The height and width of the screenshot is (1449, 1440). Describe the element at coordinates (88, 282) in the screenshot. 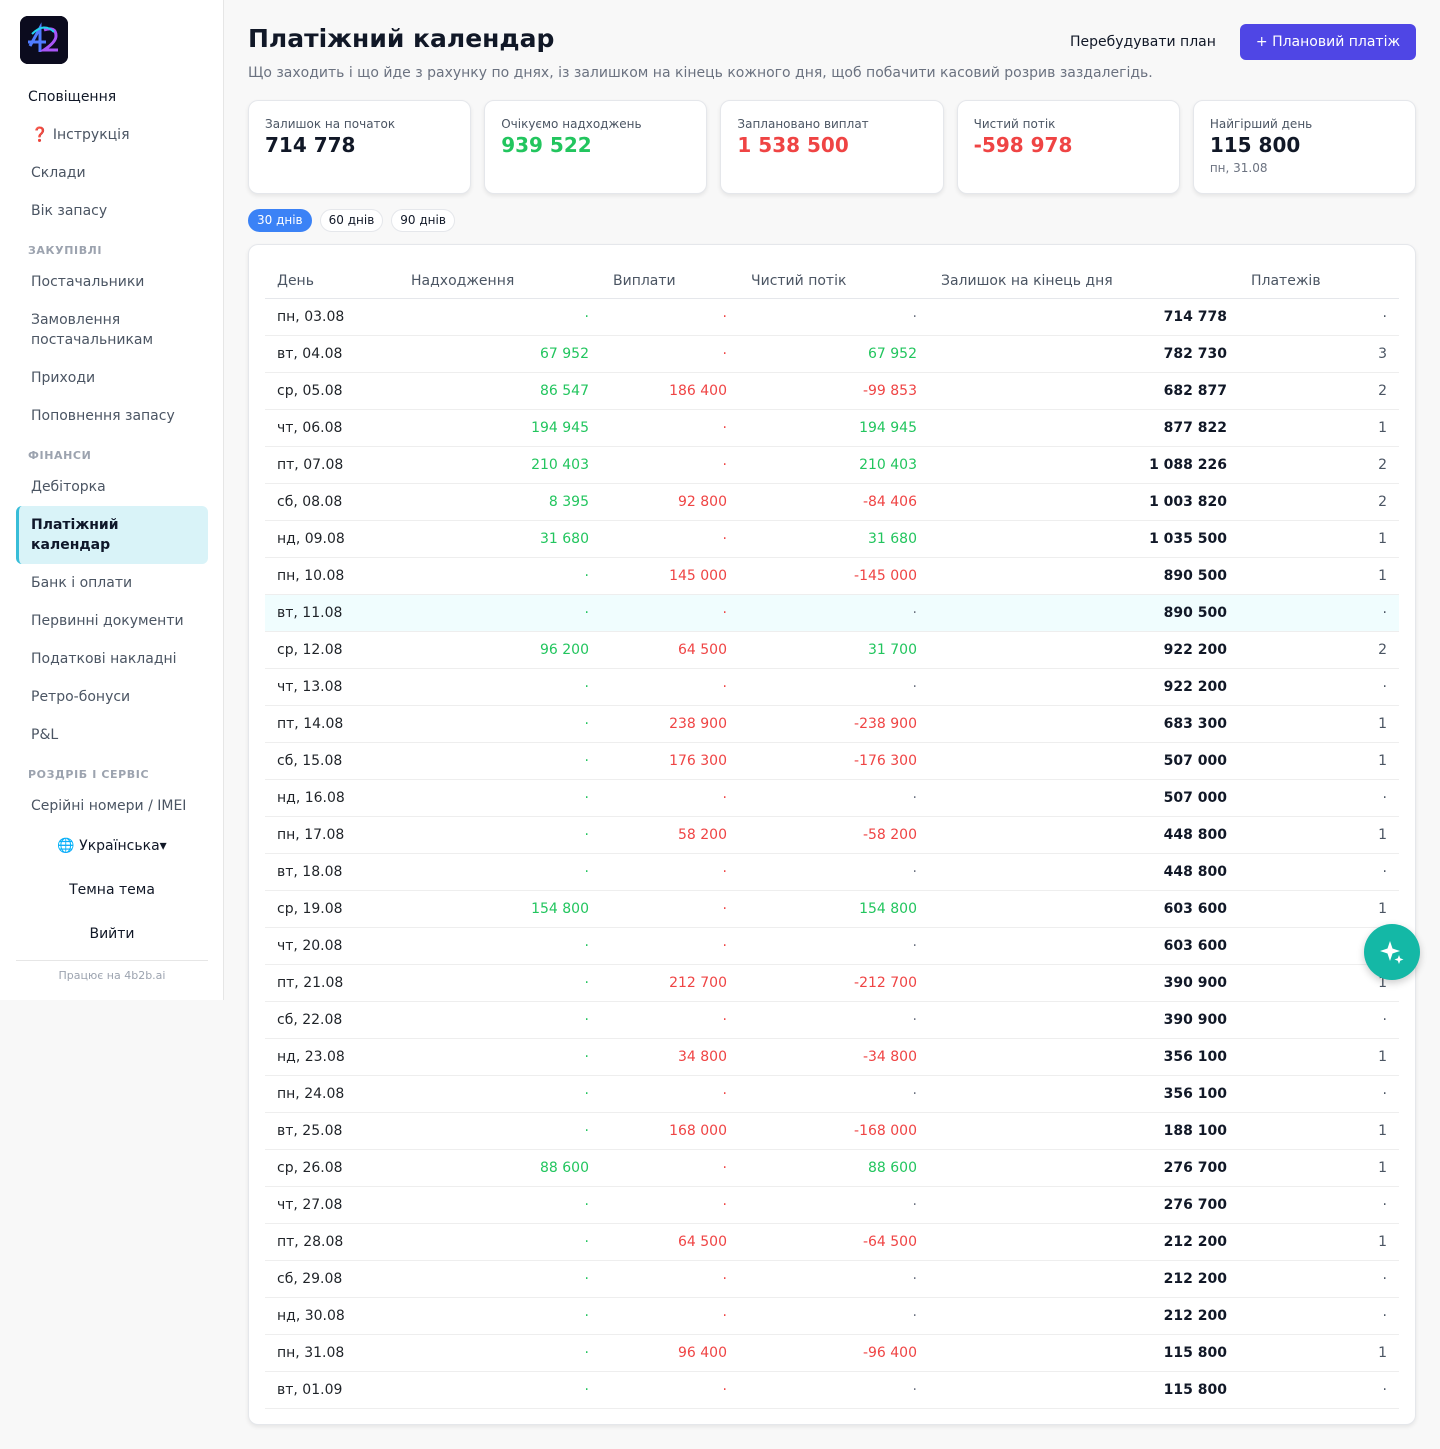

I see `sidebar-item: Постачальники` at that location.